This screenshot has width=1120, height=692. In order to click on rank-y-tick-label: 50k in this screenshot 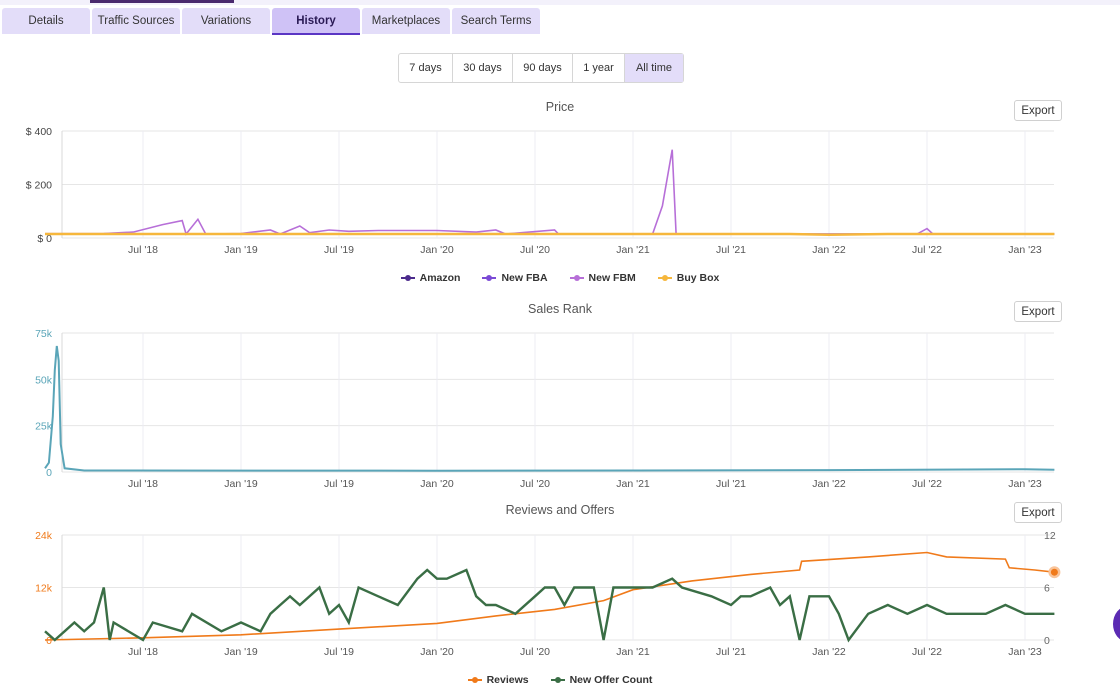, I will do `click(44, 380)`.